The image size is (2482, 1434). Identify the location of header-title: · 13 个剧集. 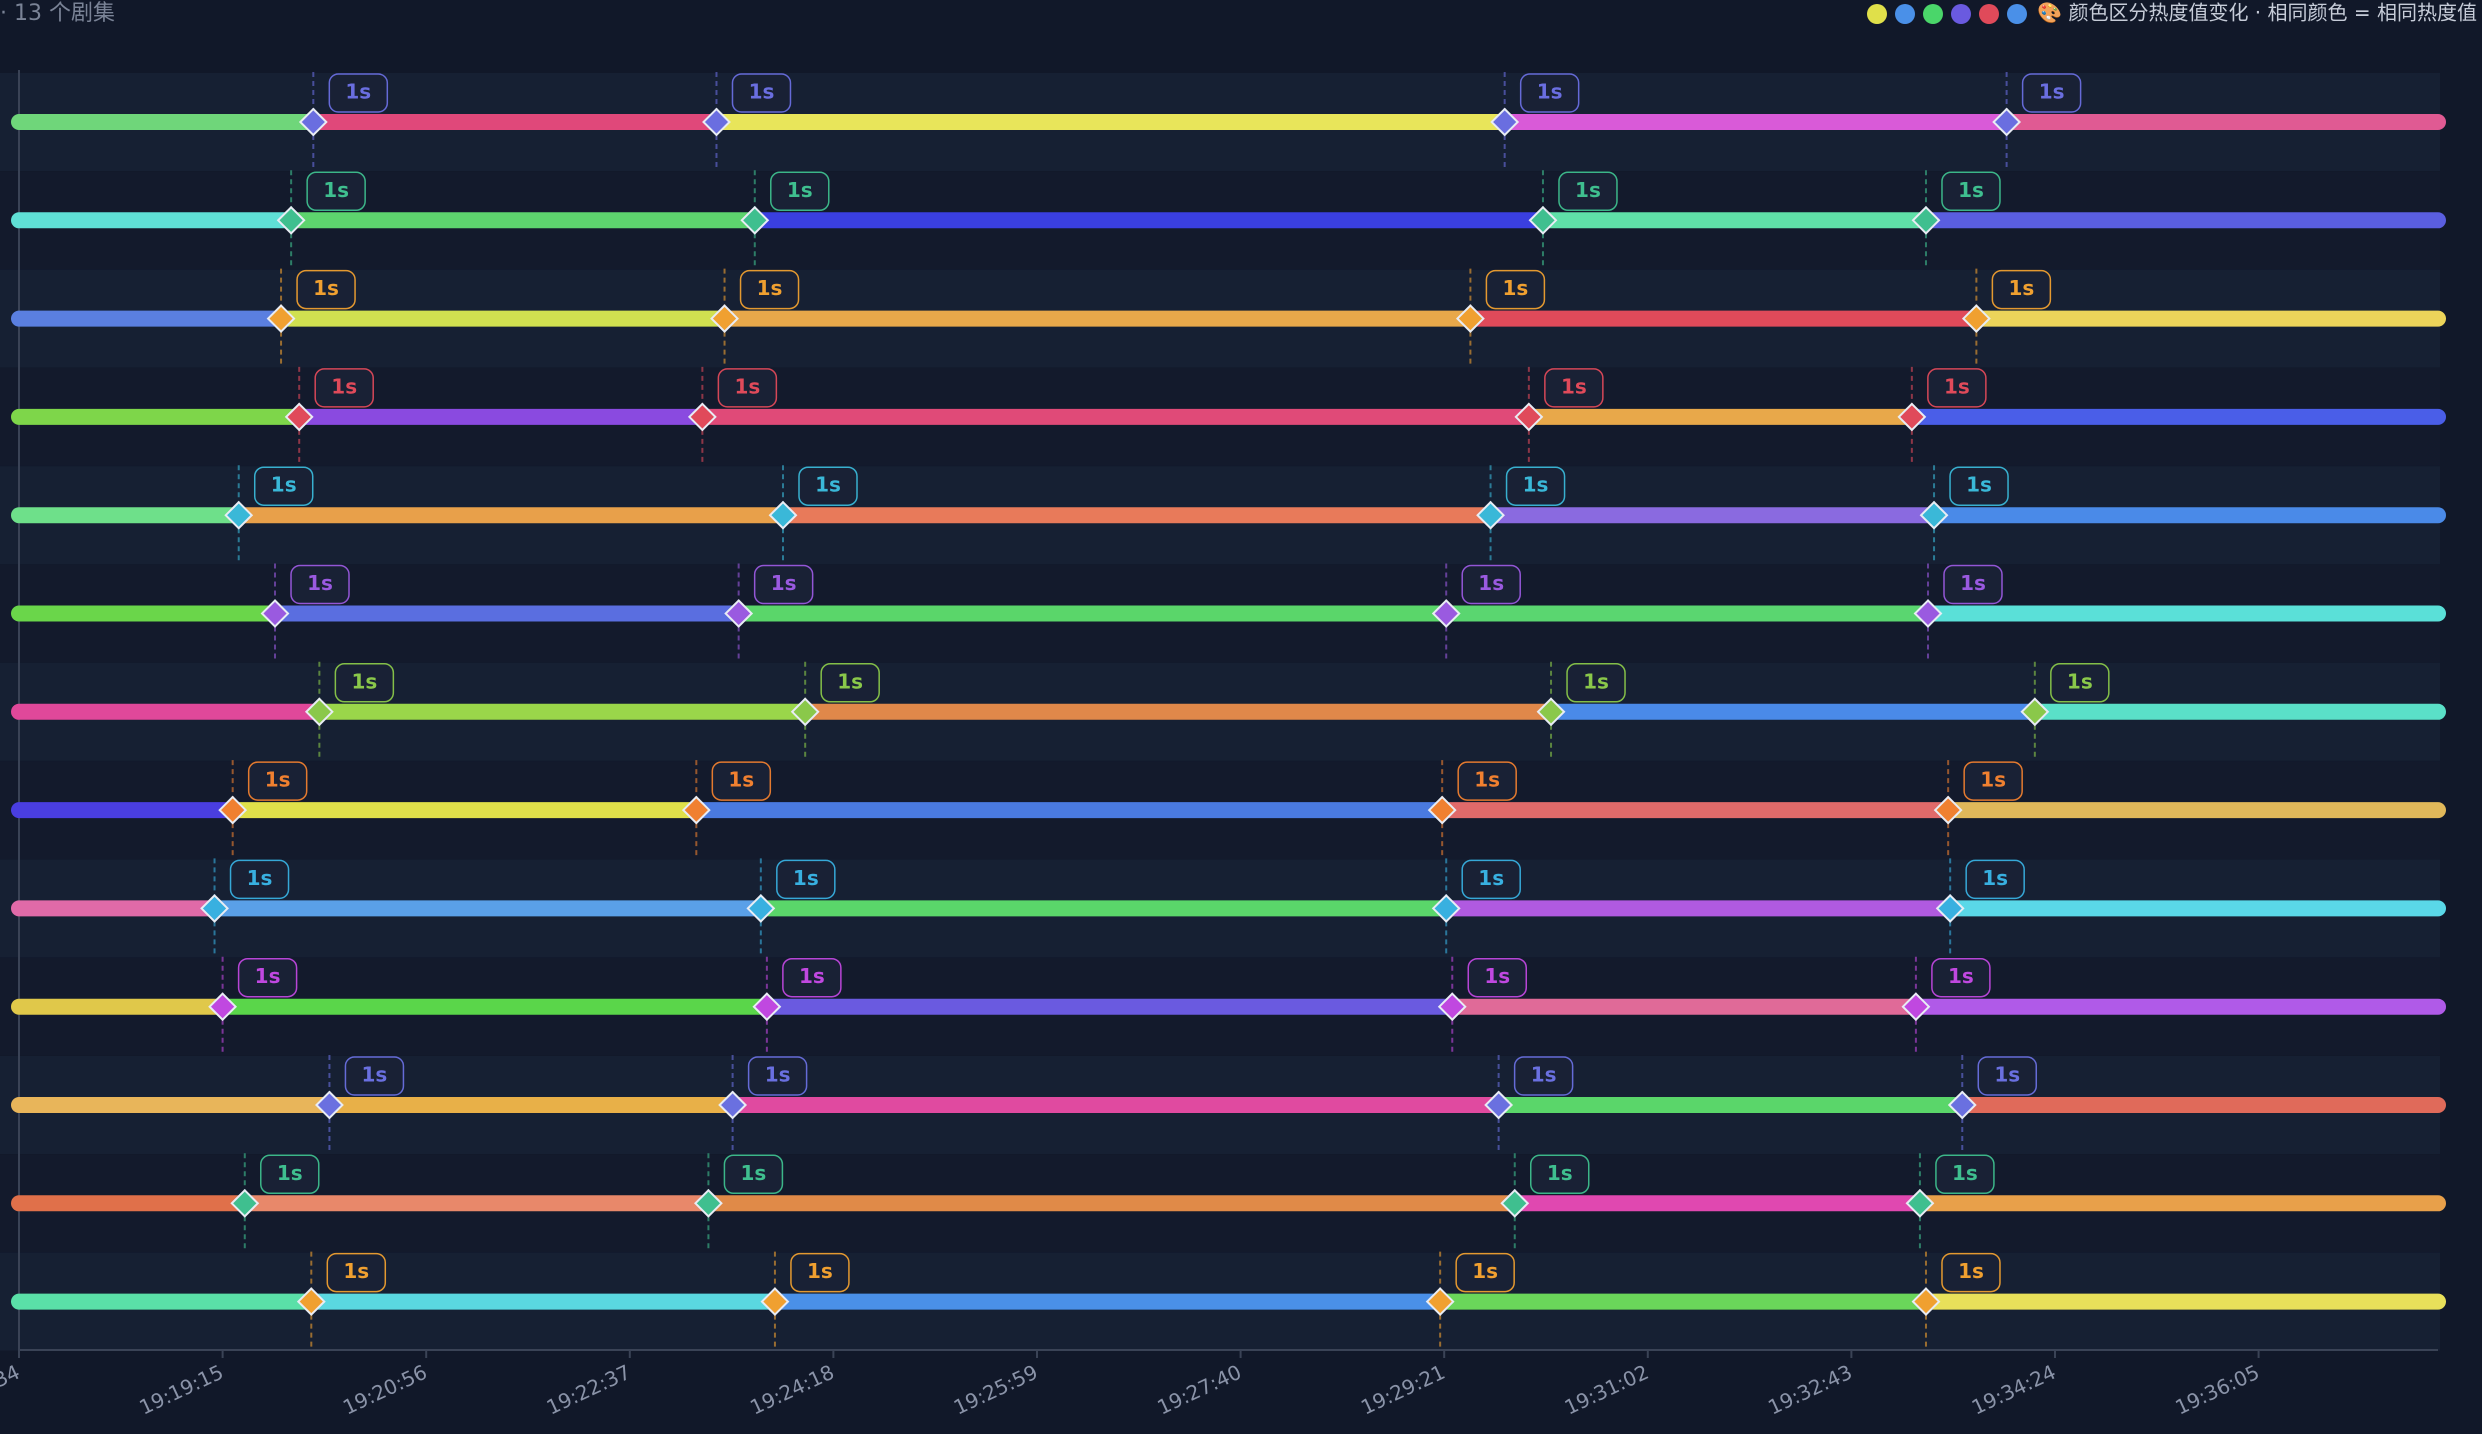
(57, 13).